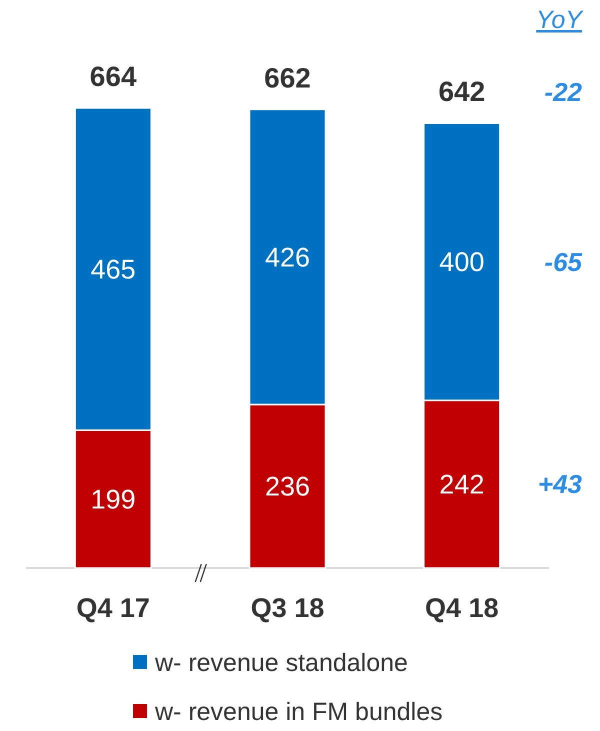 The height and width of the screenshot is (731, 600). I want to click on data-label: 426, so click(287, 257).